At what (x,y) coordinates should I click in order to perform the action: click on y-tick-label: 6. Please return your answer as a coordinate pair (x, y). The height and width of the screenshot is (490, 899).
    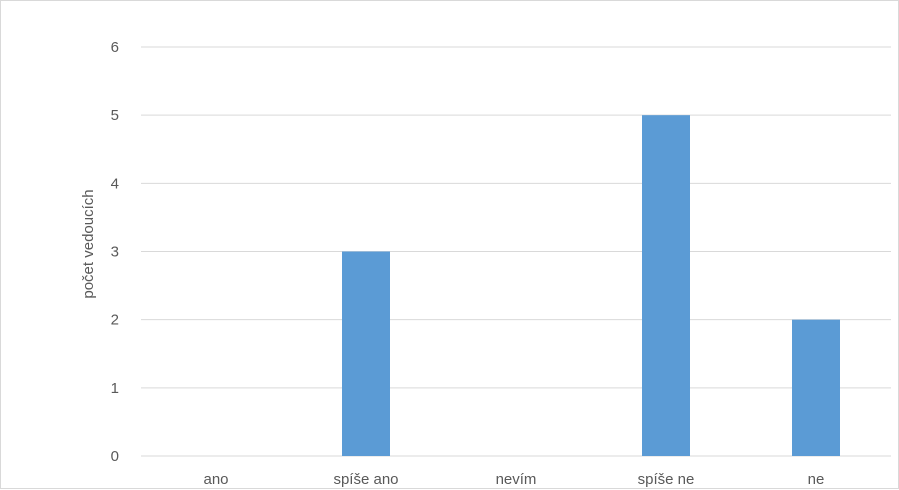
    Looking at the image, I should click on (115, 47).